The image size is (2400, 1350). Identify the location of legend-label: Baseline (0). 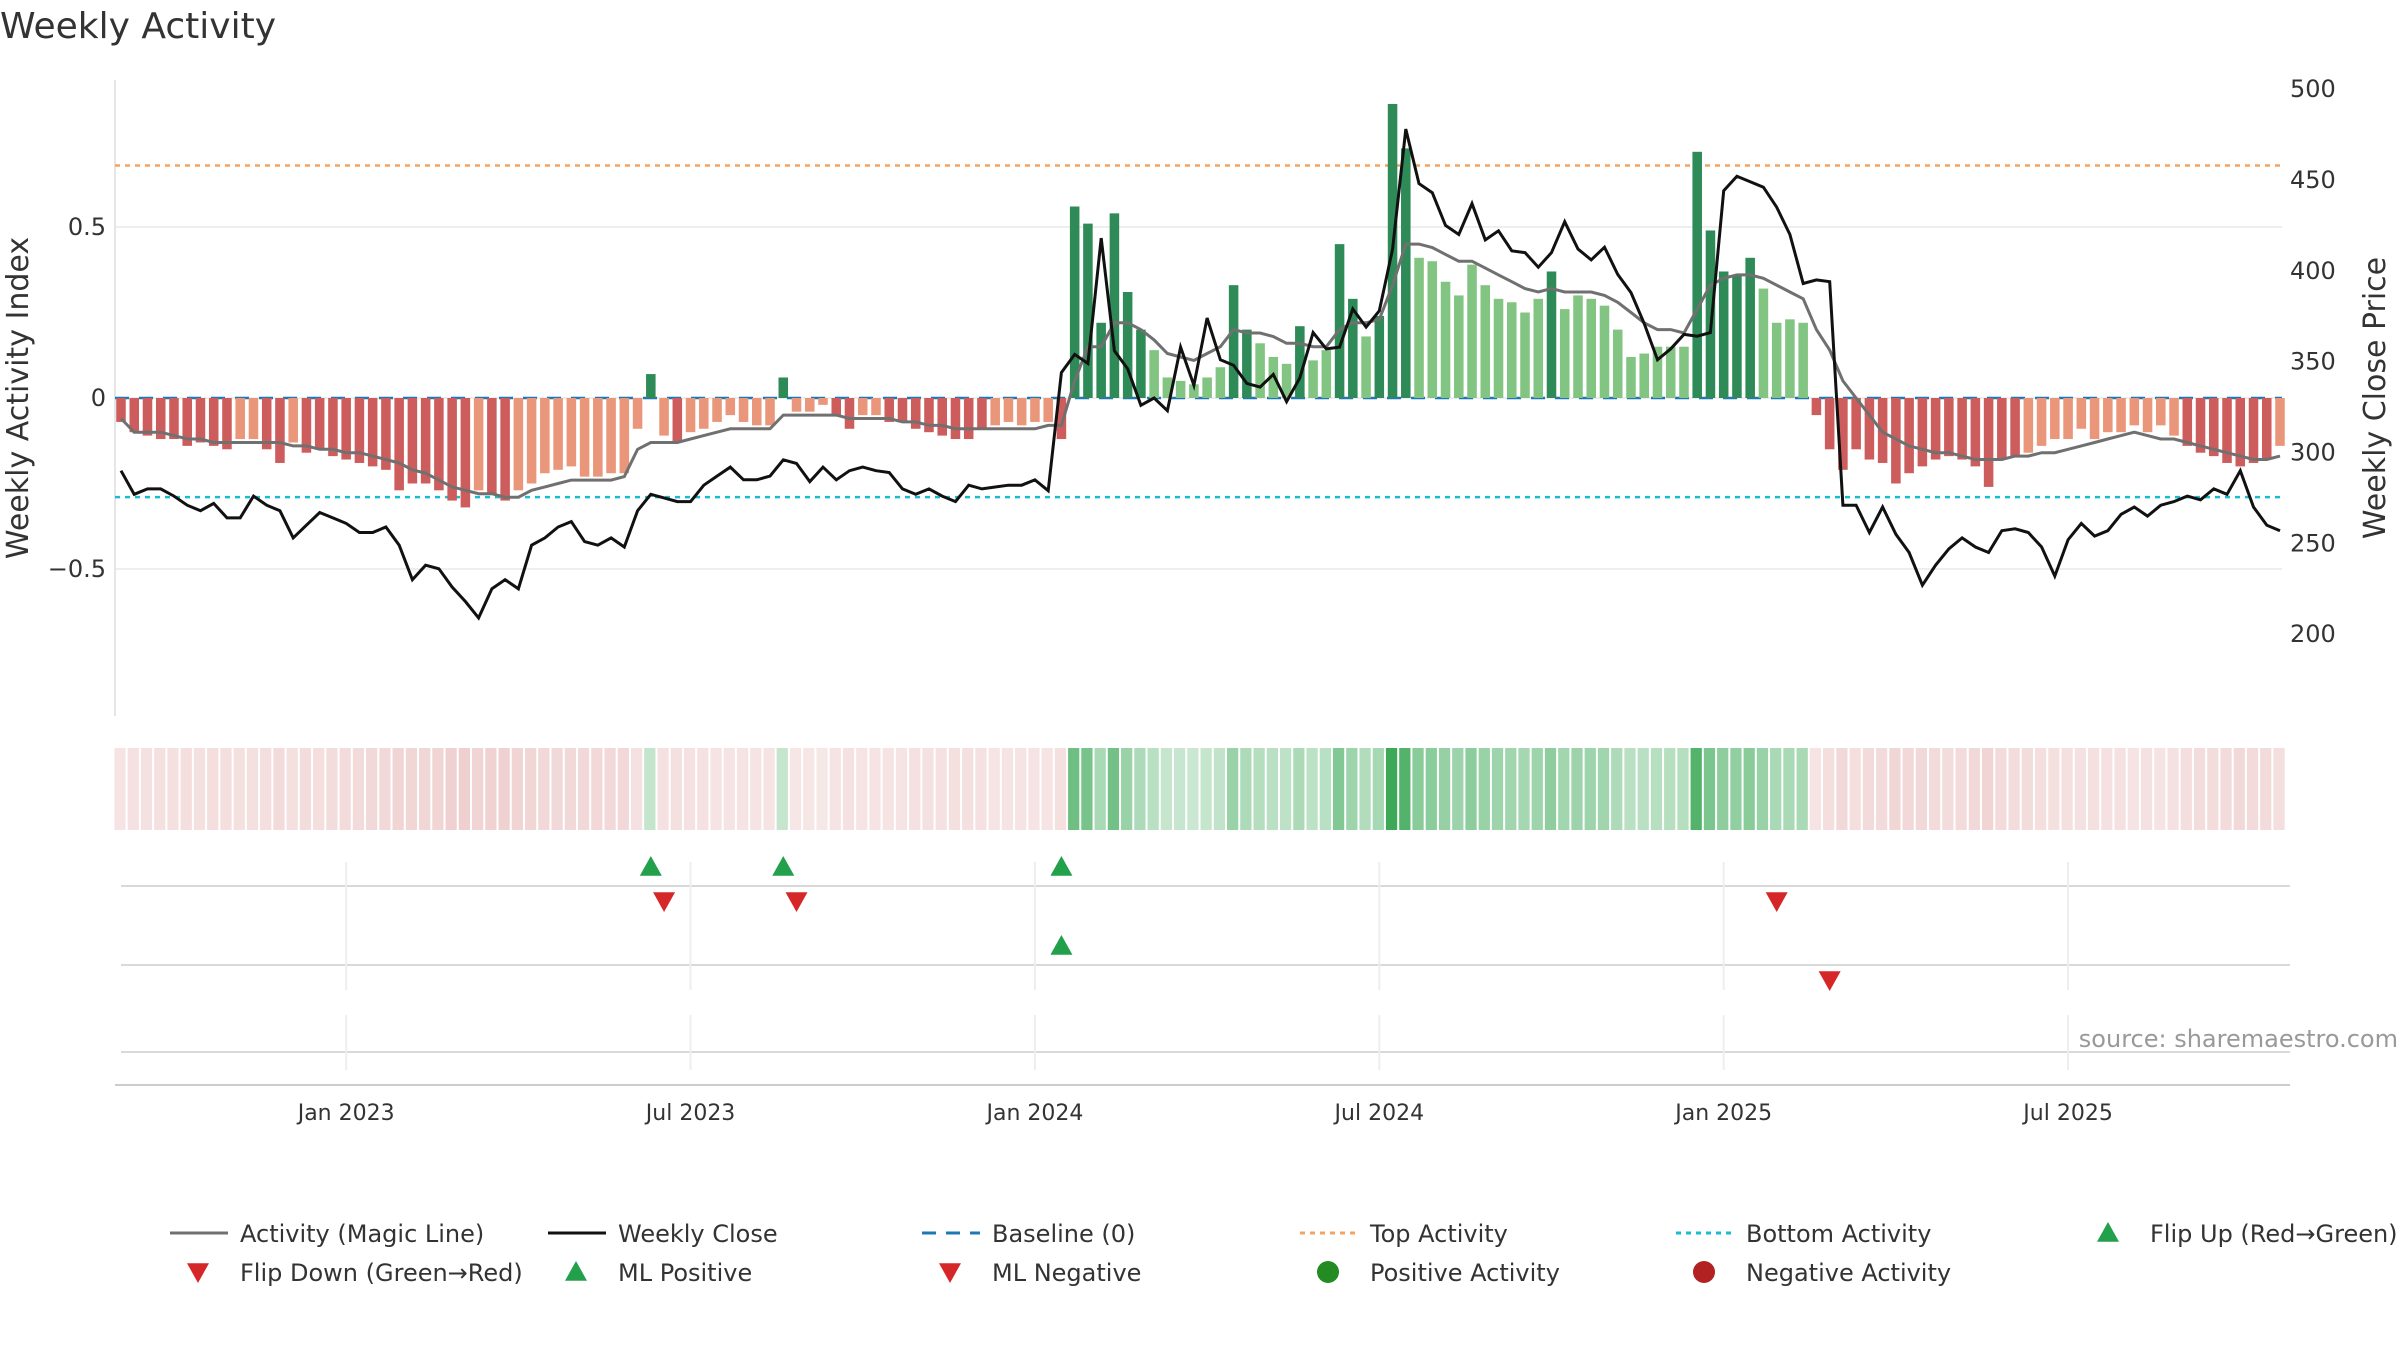
(1063, 1234).